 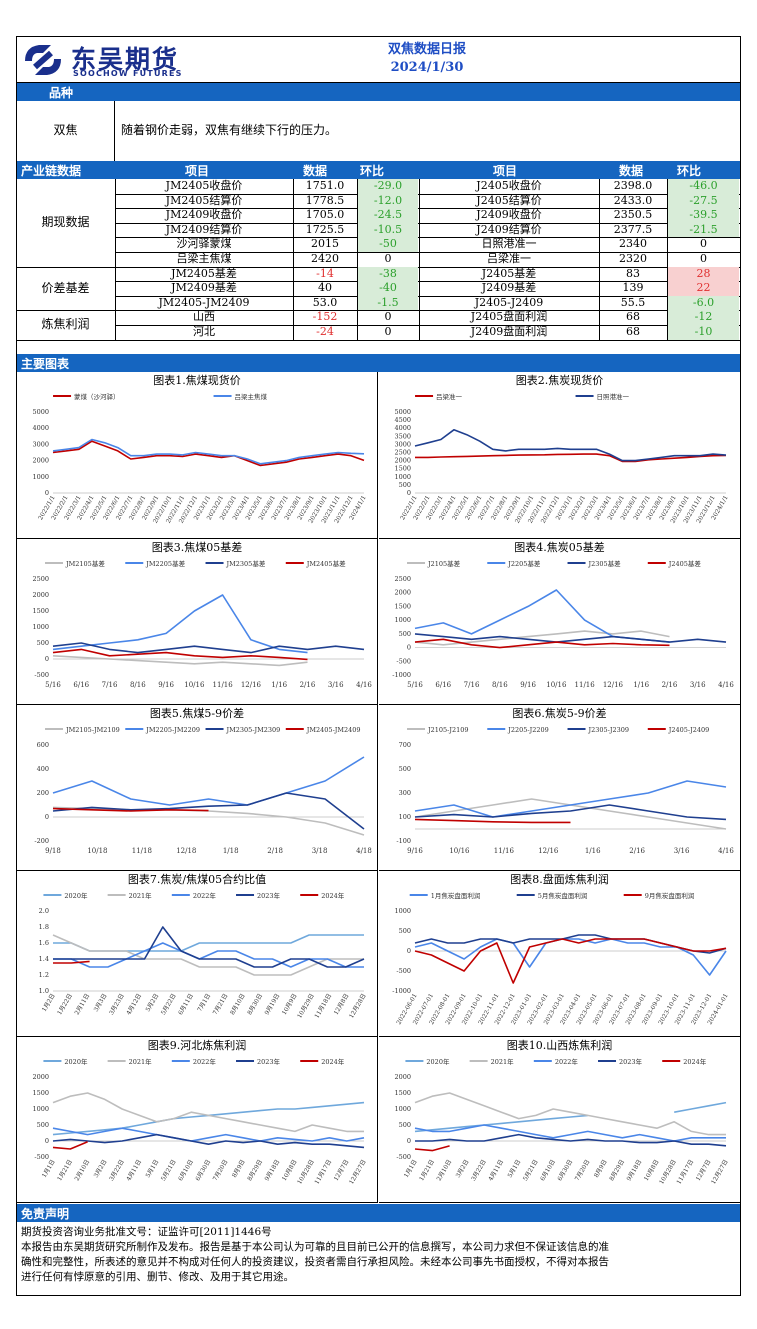 I want to click on table-cell-change: -39.5, so click(x=703, y=215).